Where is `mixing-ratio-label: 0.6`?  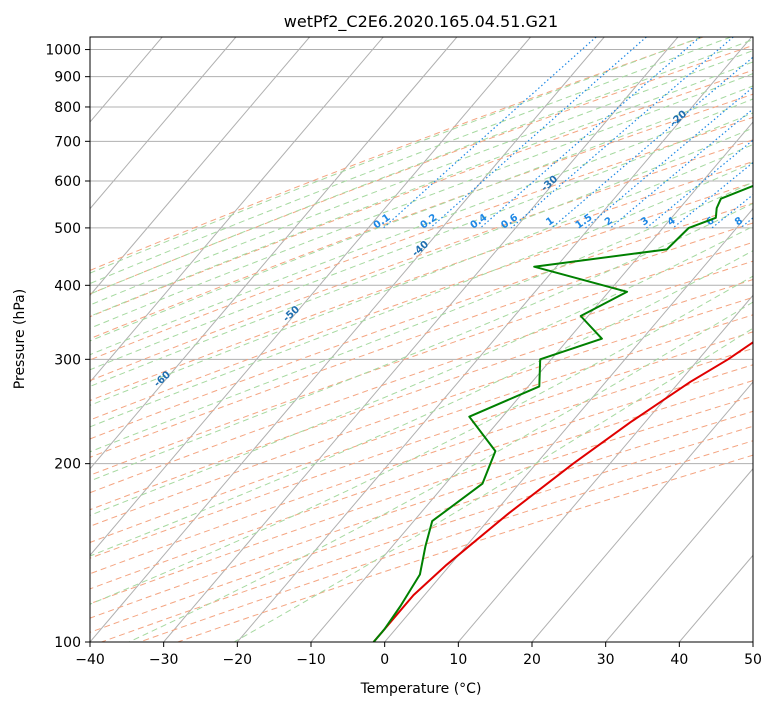 mixing-ratio-label: 0.6 is located at coordinates (509, 221).